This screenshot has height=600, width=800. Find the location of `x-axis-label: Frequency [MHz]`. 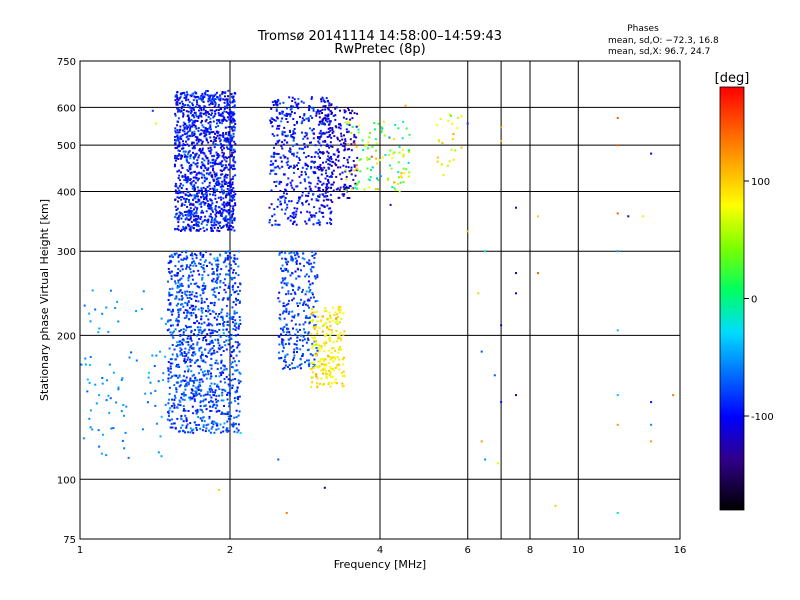

x-axis-label: Frequency [MHz] is located at coordinates (380, 564).